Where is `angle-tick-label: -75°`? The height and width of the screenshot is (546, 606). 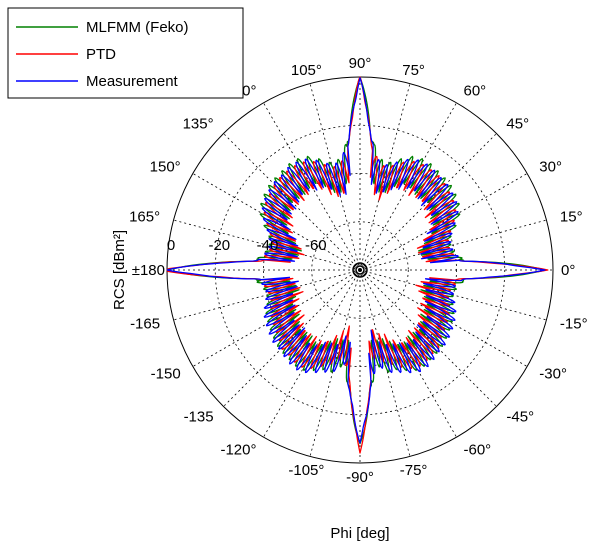
angle-tick-label: -75° is located at coordinates (414, 470).